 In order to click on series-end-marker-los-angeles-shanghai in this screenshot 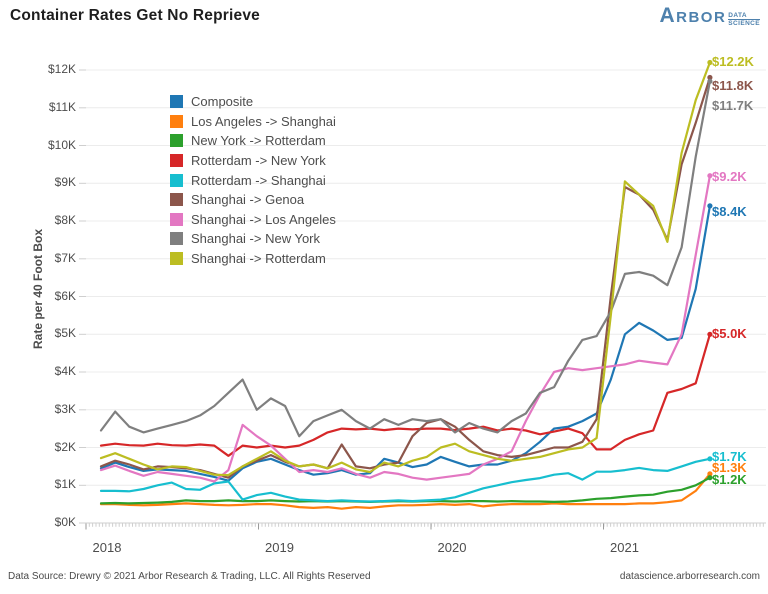, I will do `click(710, 474)`.